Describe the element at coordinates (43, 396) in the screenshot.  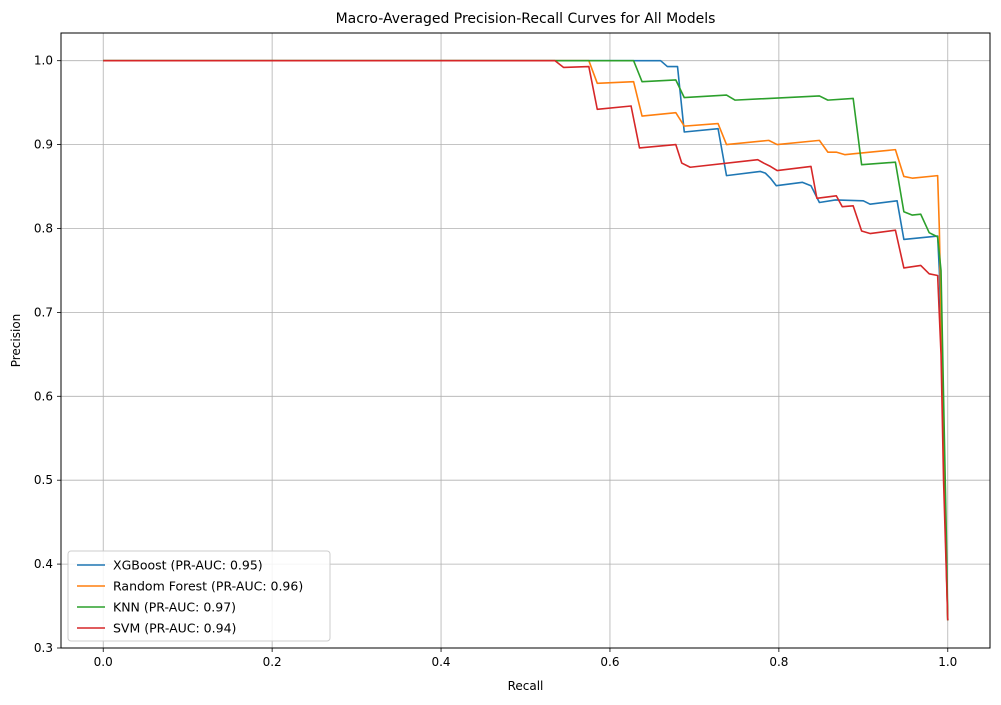
I see `y-tick-label: 0.6` at that location.